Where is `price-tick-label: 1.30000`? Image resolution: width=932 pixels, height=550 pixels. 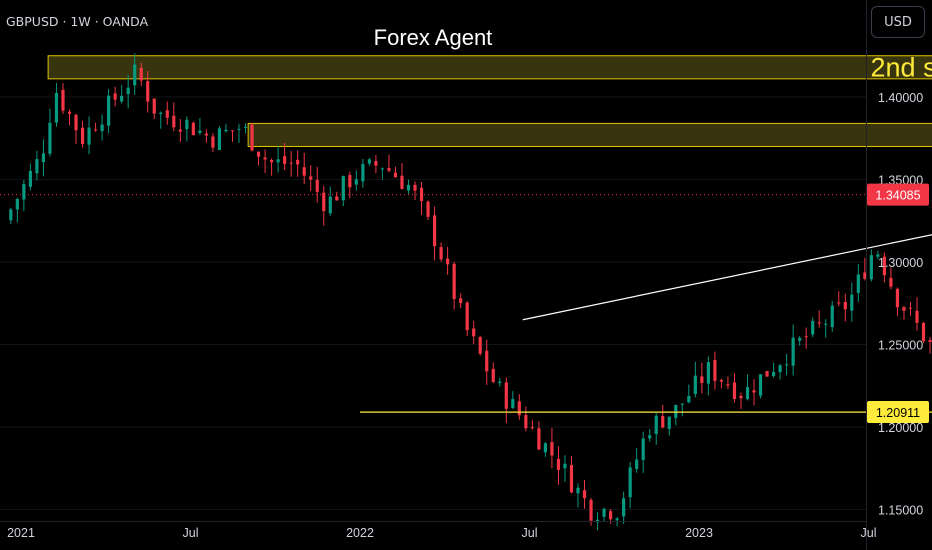
price-tick-label: 1.30000 is located at coordinates (900, 263).